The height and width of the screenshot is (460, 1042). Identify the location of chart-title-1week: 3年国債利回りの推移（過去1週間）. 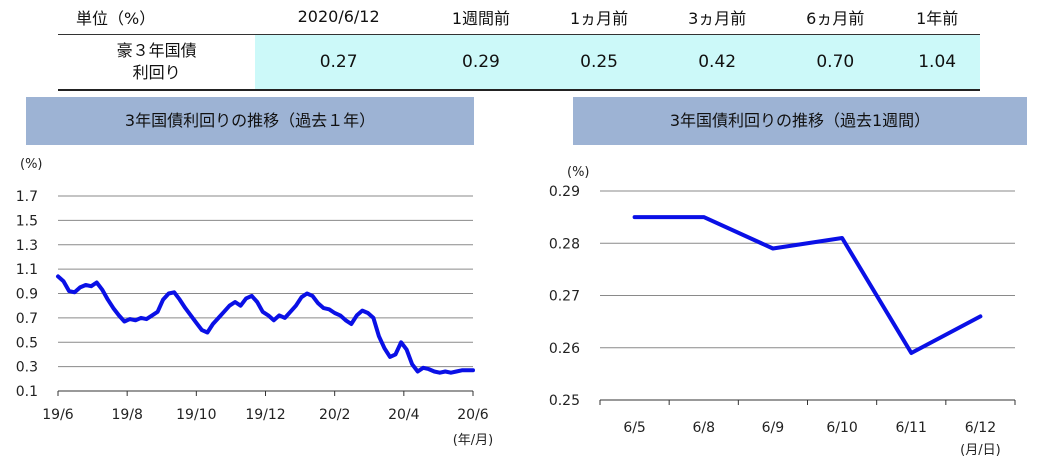
(800, 121).